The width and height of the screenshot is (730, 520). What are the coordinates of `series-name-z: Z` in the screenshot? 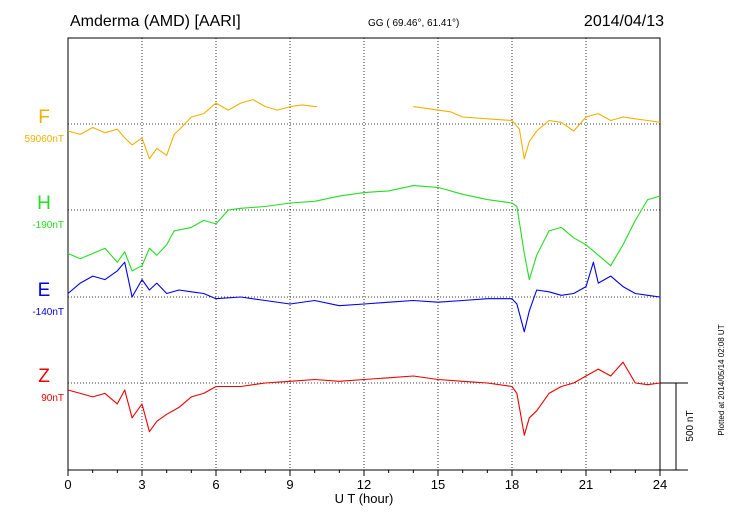 It's located at (44, 376).